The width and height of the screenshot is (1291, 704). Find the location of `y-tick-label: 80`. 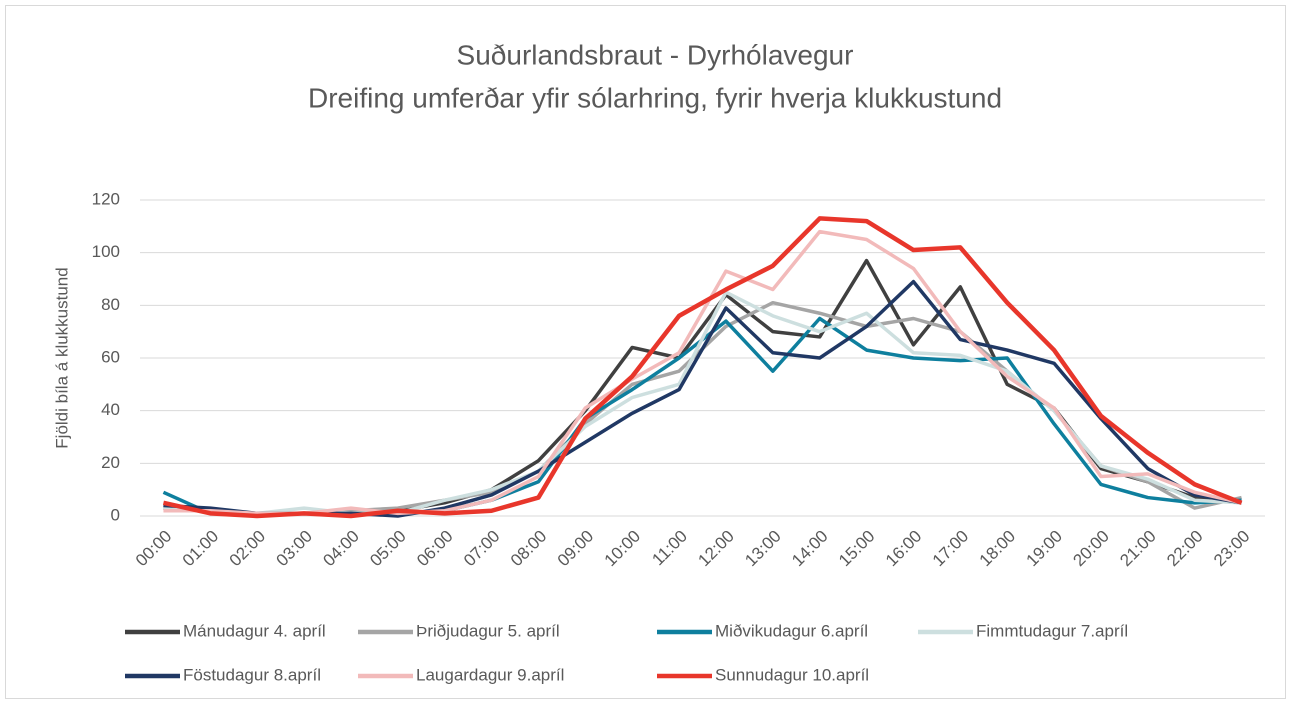

y-tick-label: 80 is located at coordinates (110, 304).